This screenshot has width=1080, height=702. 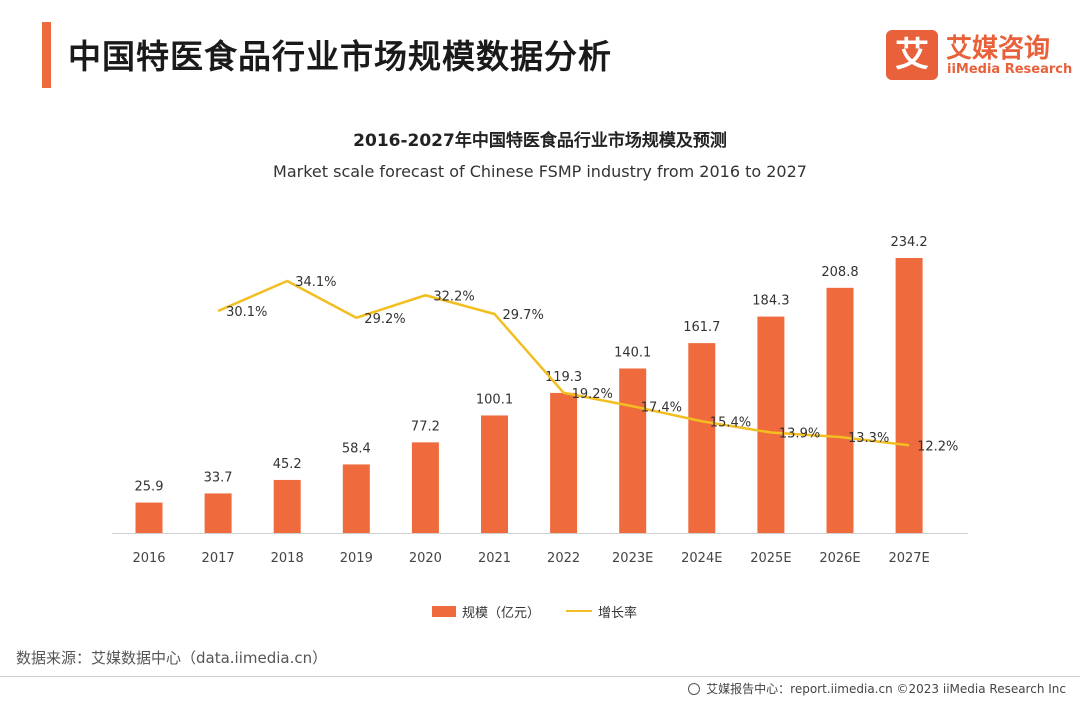 I want to click on bar-value-label-2017: 33.7, so click(x=218, y=477).